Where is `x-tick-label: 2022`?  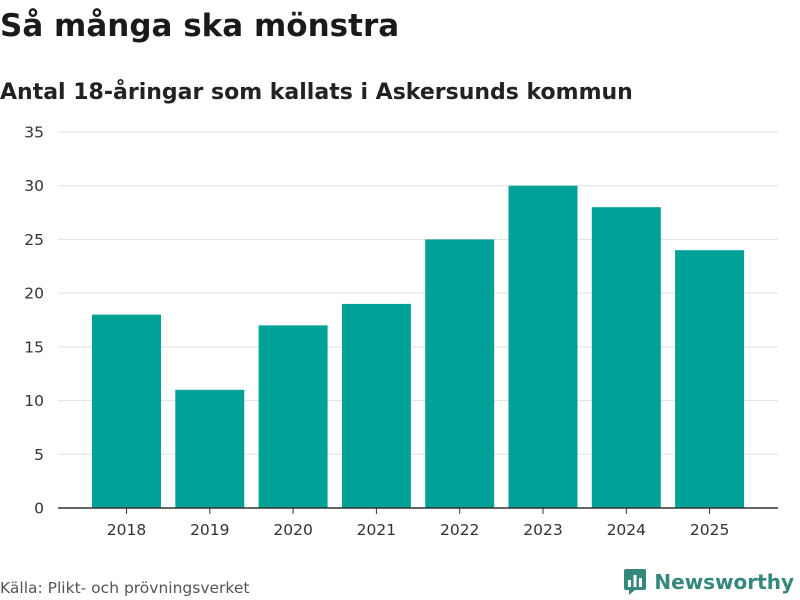 x-tick-label: 2022 is located at coordinates (459, 530).